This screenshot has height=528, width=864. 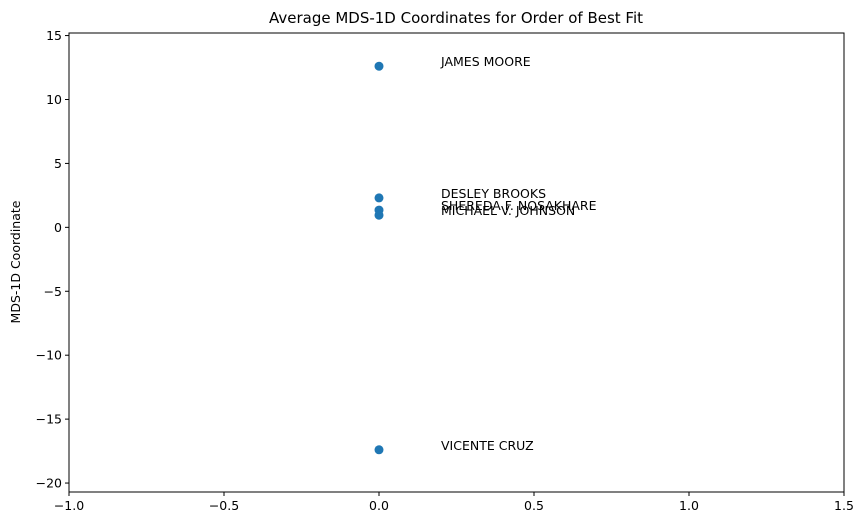 I want to click on y-tick-label: −20, so click(x=49, y=483).